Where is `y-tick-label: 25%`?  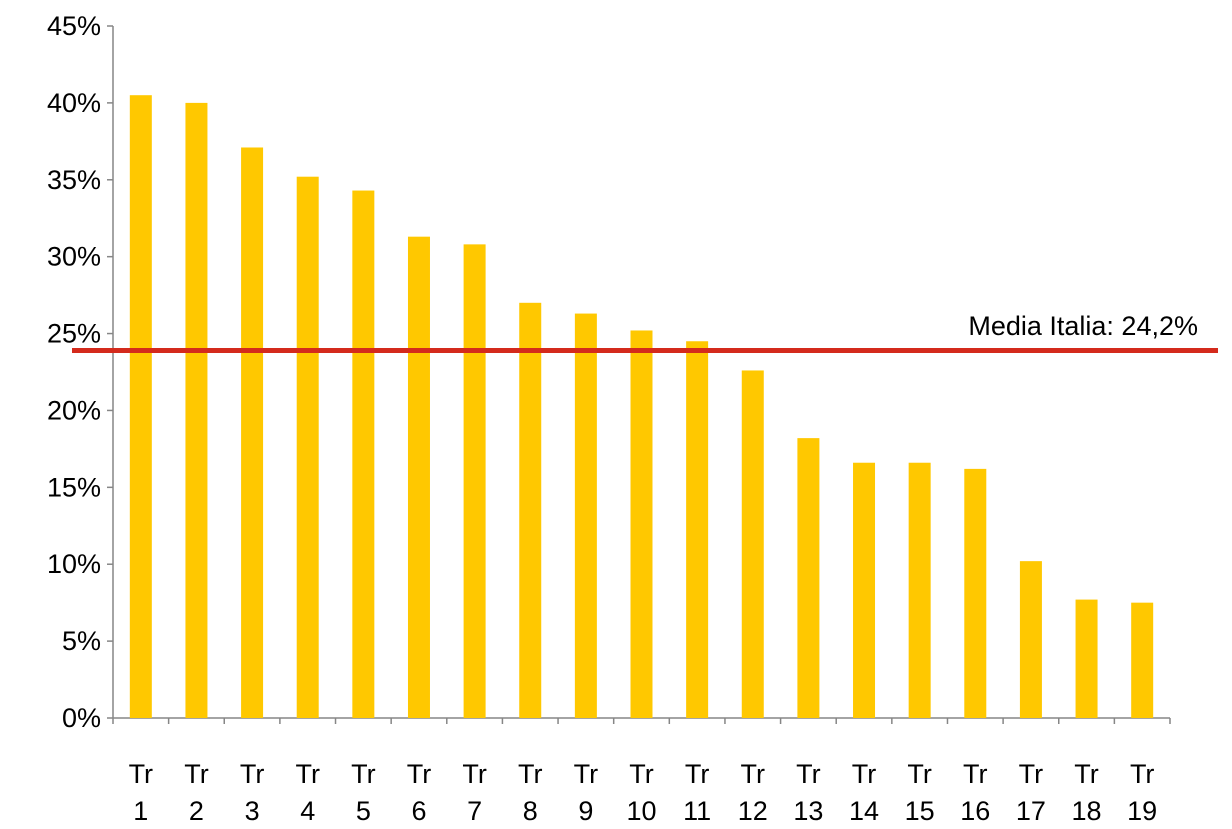
y-tick-label: 25% is located at coordinates (74, 334).